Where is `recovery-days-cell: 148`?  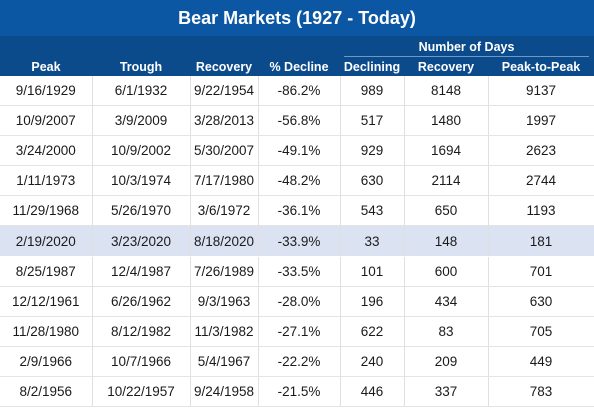
recovery-days-cell: 148 is located at coordinates (446, 241).